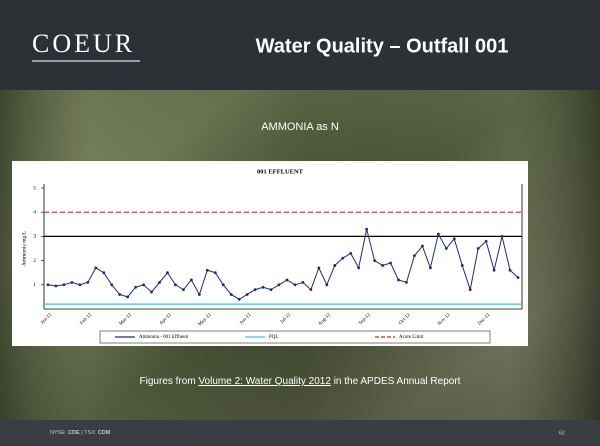  What do you see at coordinates (34, 261) in the screenshot?
I see `y-tick-label: 2` at bounding box center [34, 261].